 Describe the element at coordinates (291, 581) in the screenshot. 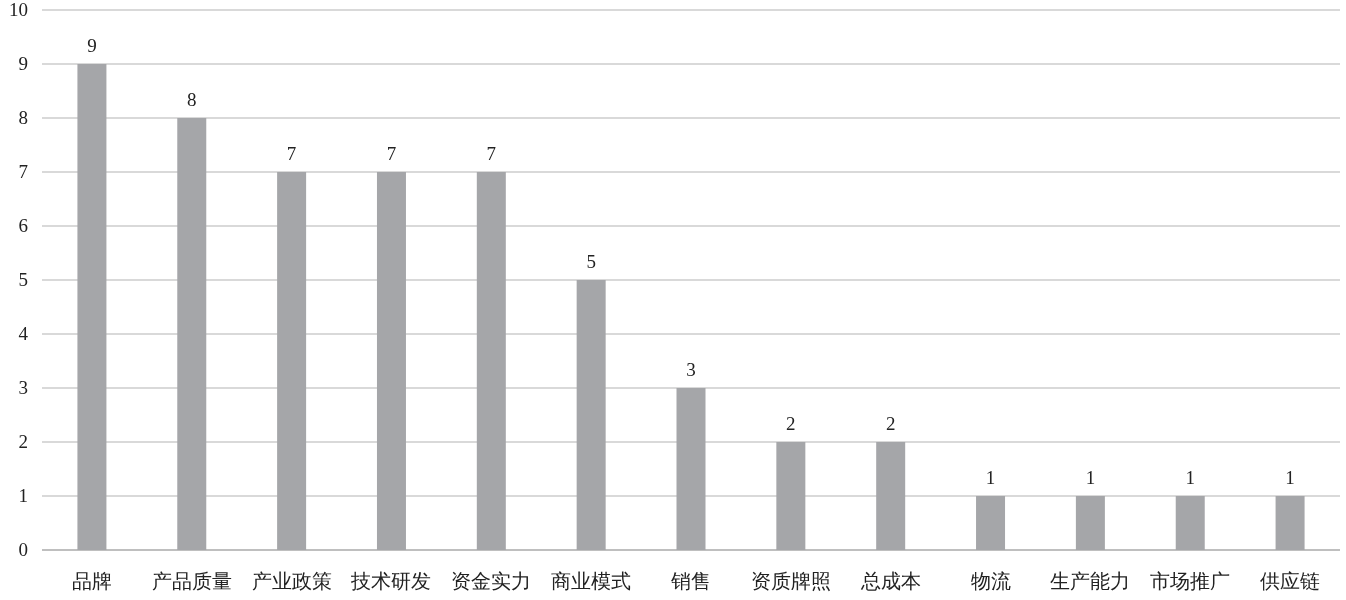

I see `x-tick-label: 产业政策` at that location.